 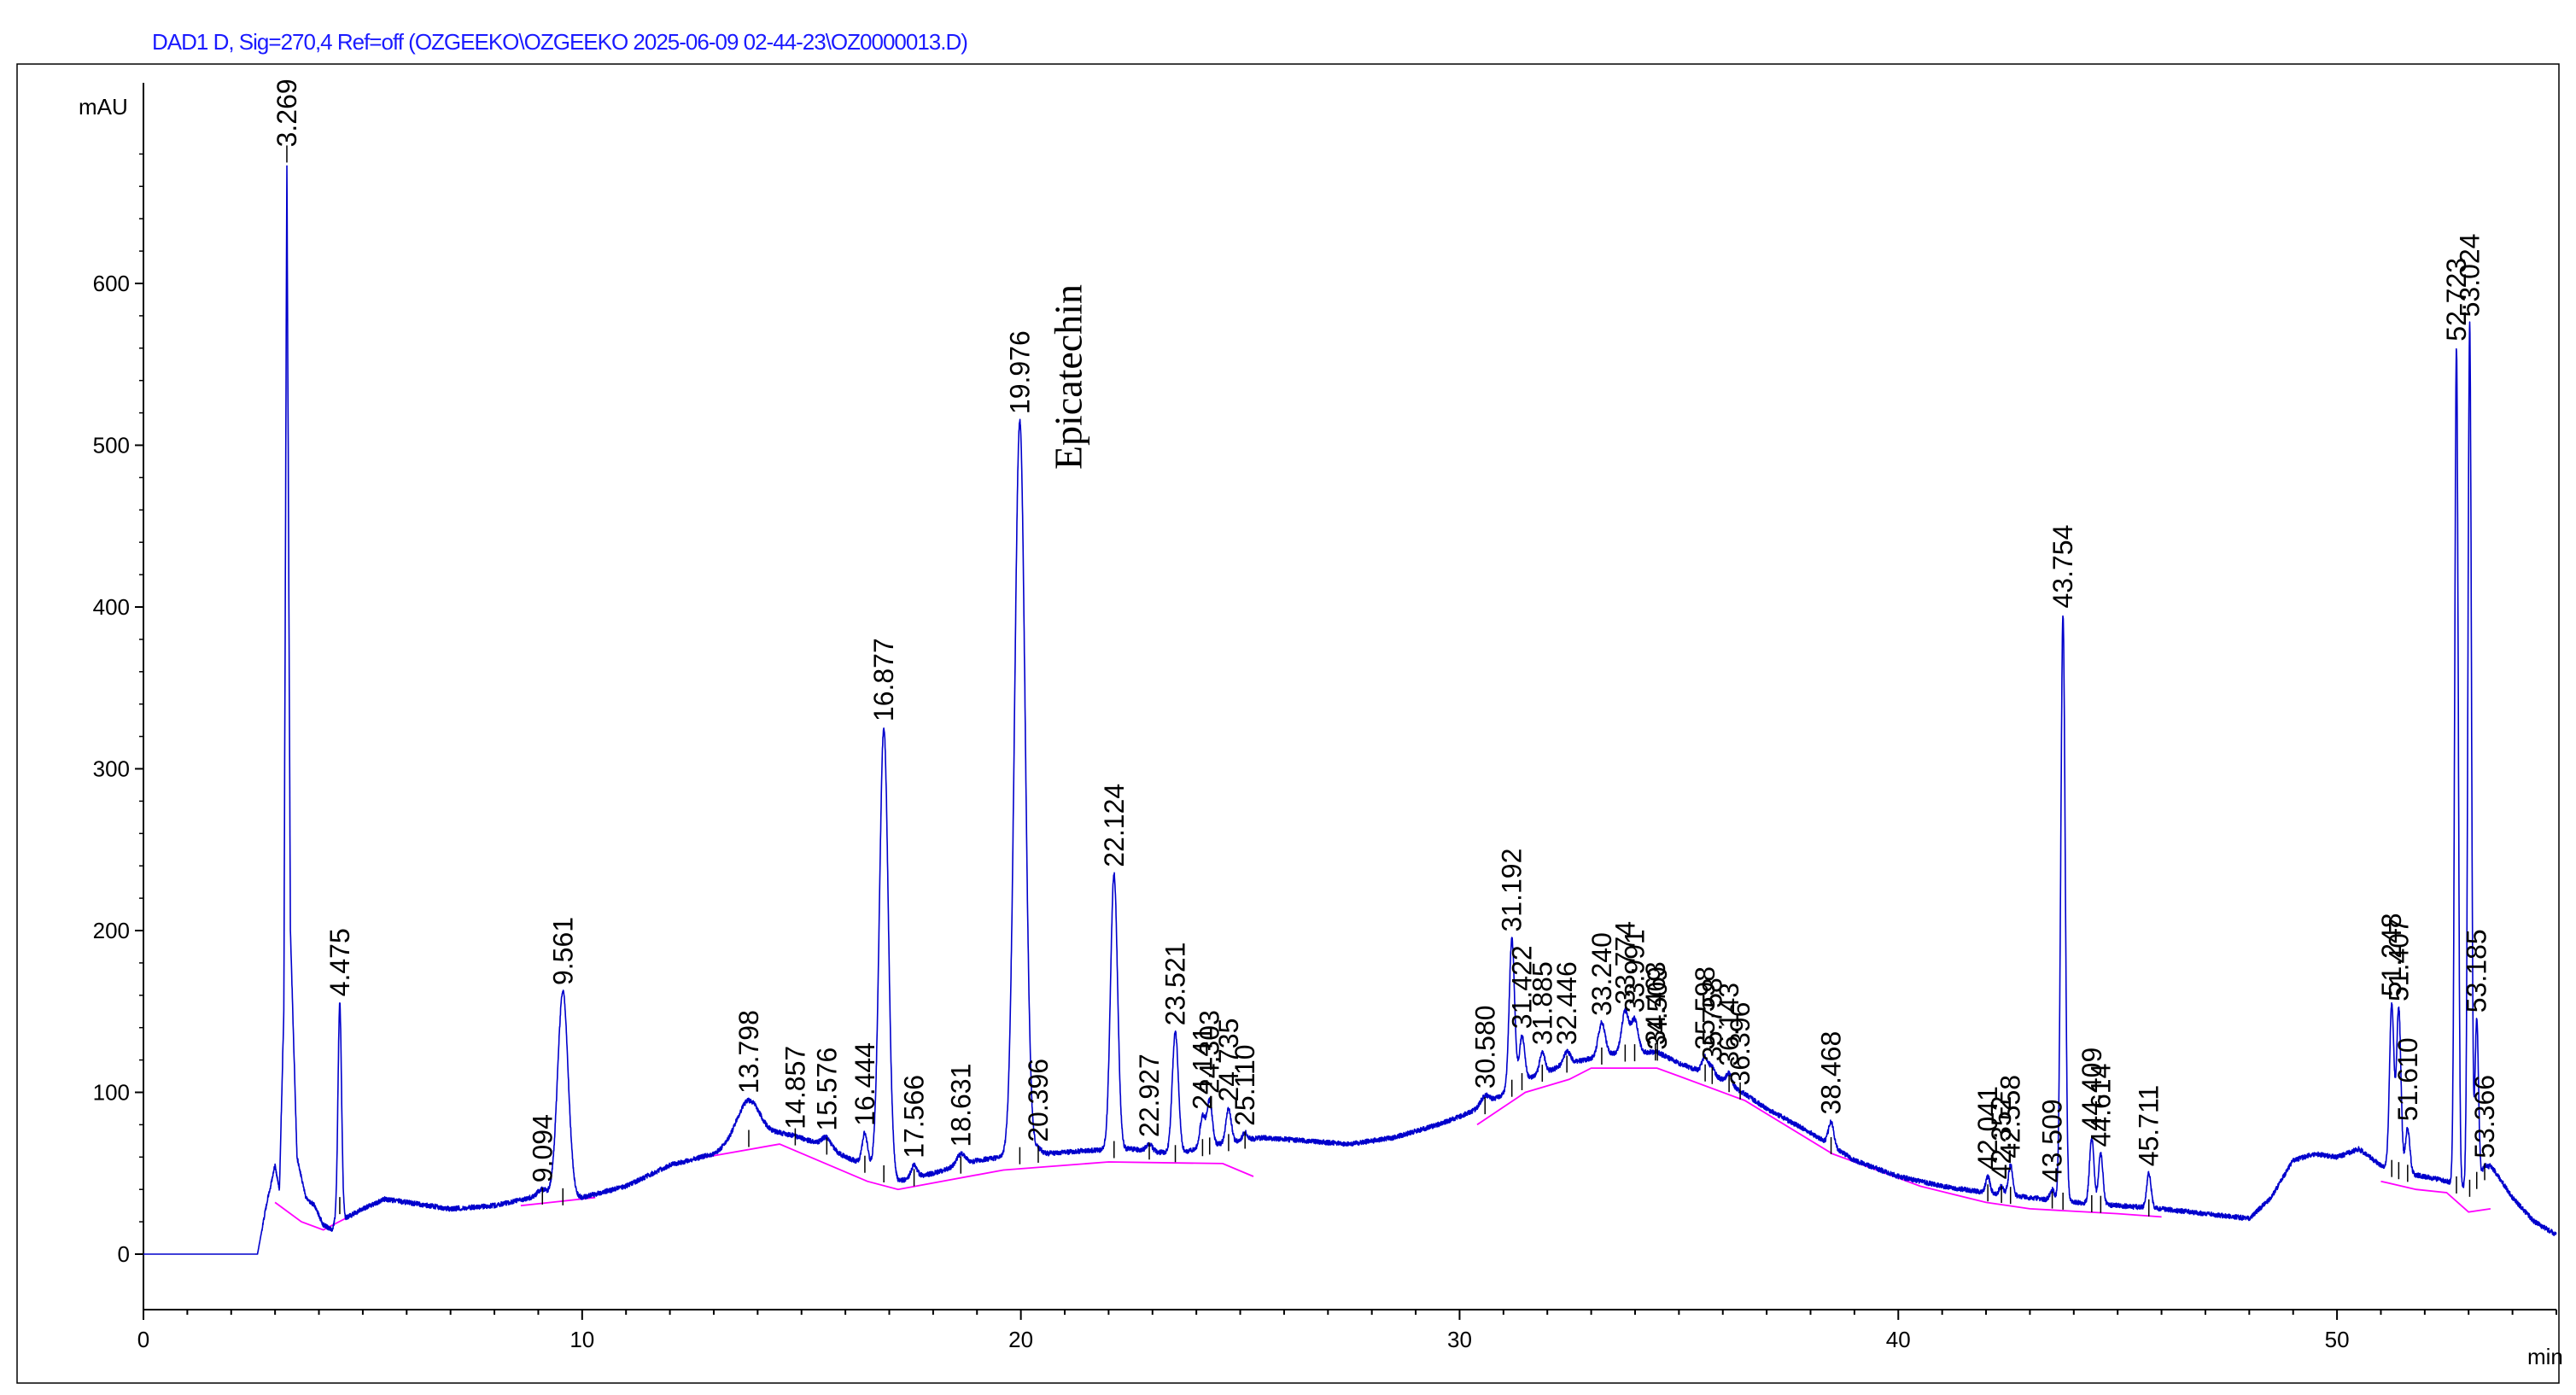 What do you see at coordinates (111, 769) in the screenshot?
I see `y-tick-label: 300` at bounding box center [111, 769].